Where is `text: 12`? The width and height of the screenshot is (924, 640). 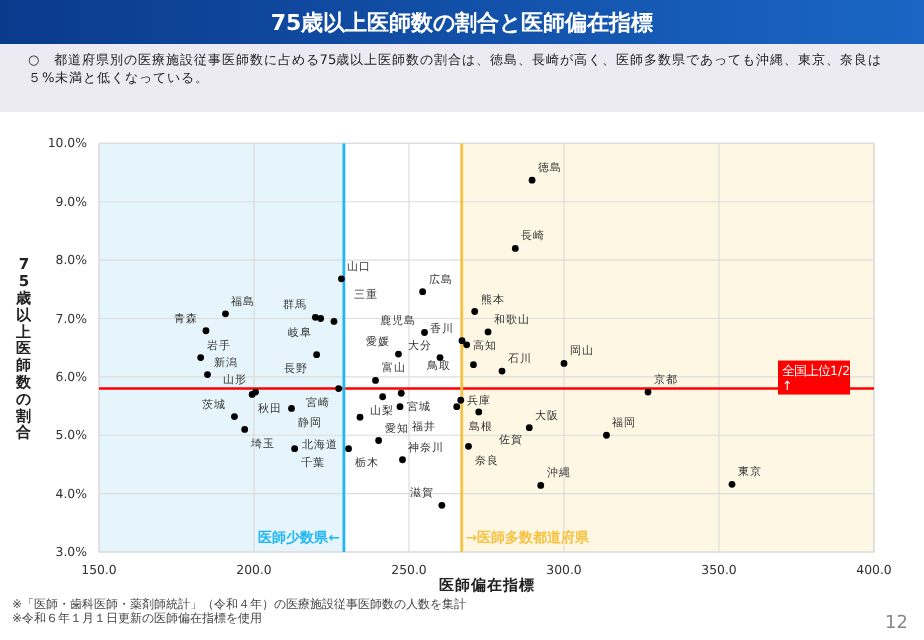 text: 12 is located at coordinates (896, 624).